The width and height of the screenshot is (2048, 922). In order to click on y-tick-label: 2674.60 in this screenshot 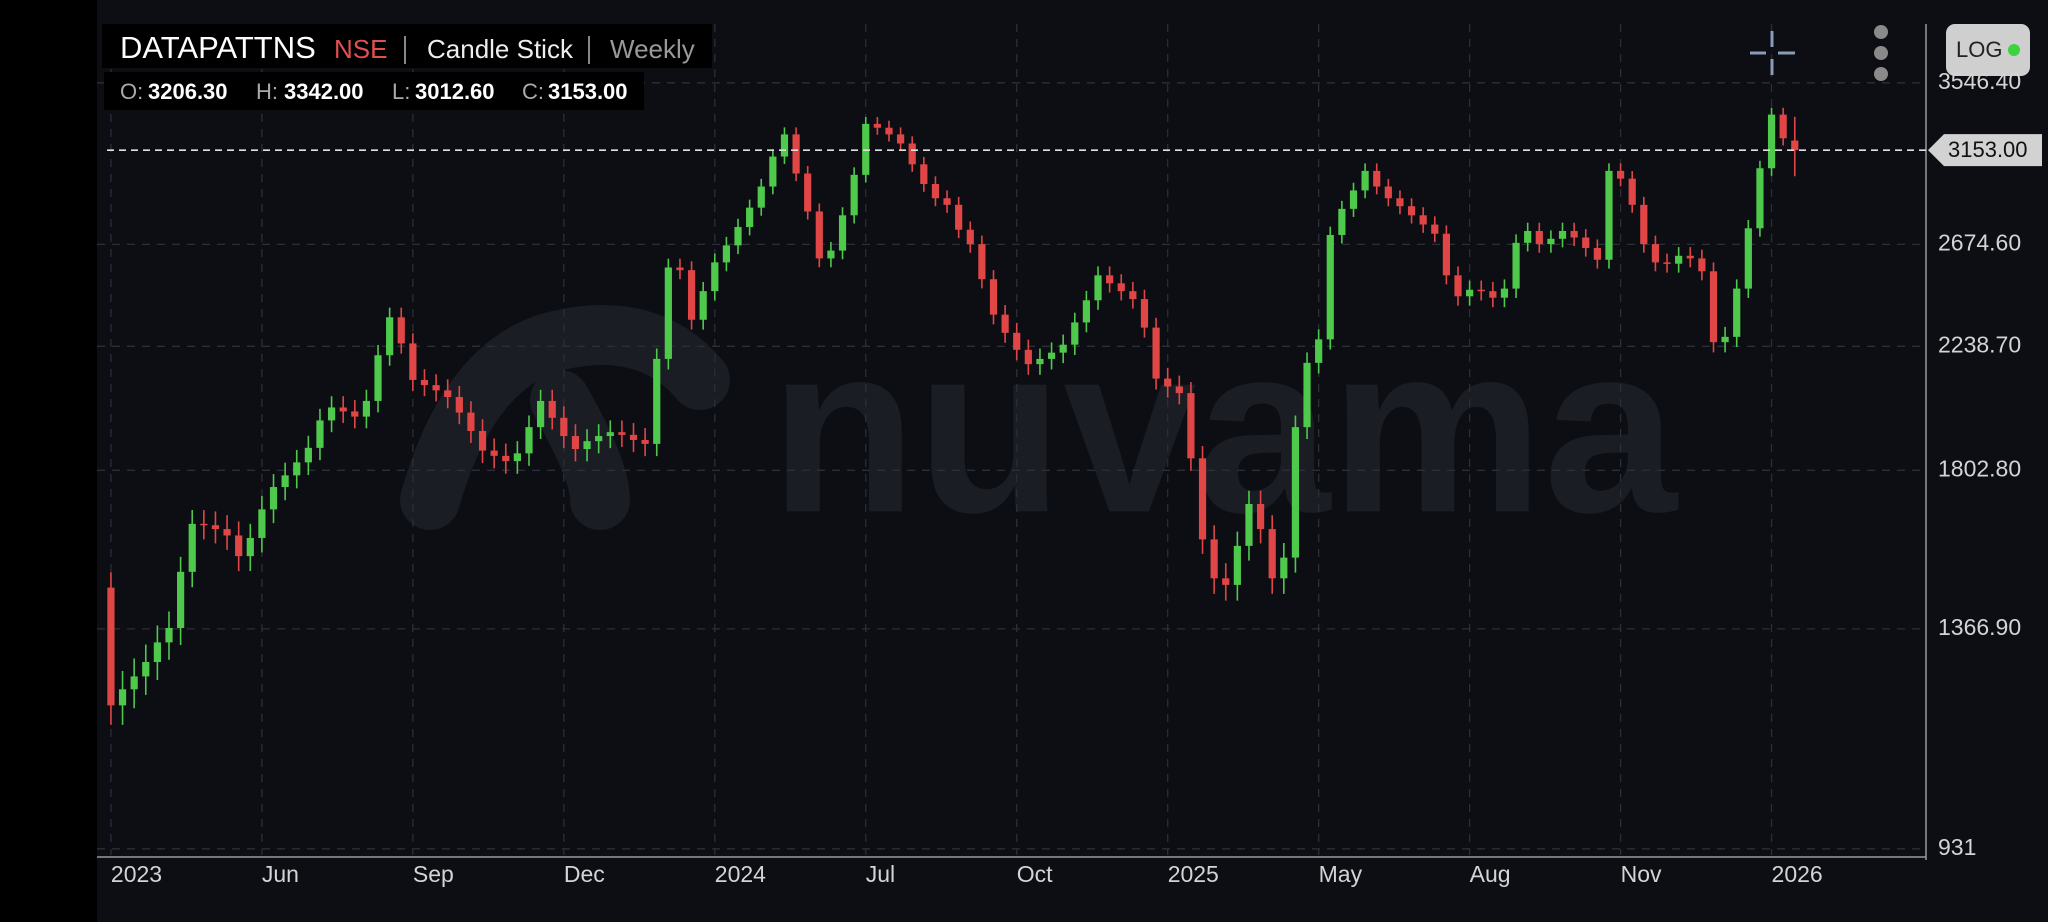, I will do `click(1979, 242)`.